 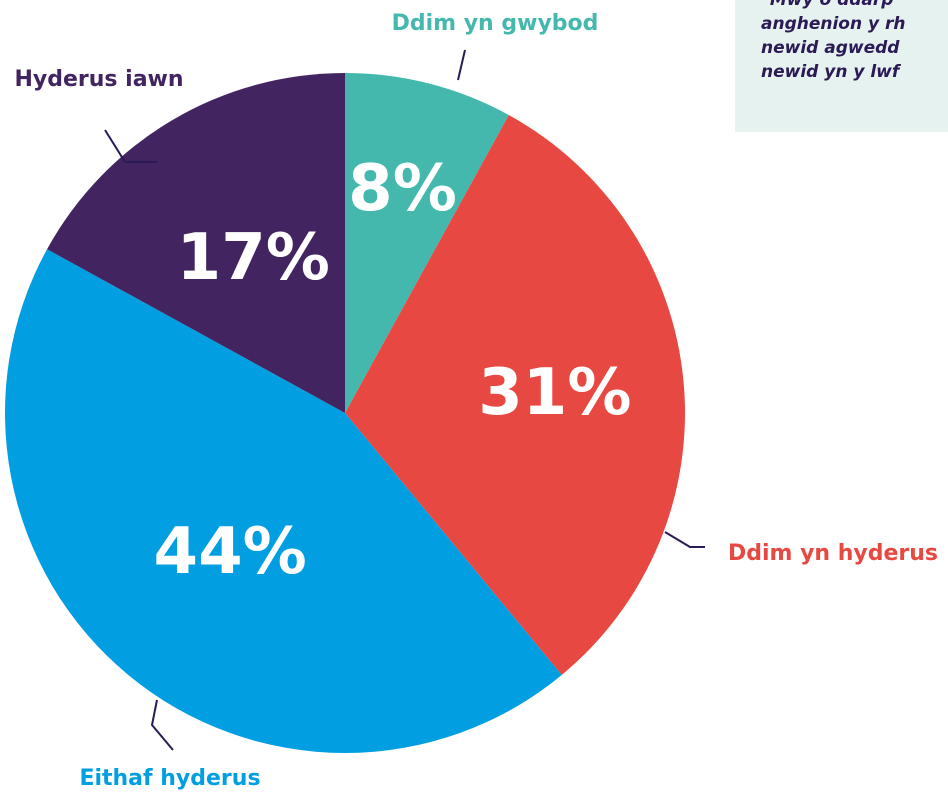 I want to click on category-label-ddim-yn-hyderus: Ddim yn hyderus, so click(x=833, y=553).